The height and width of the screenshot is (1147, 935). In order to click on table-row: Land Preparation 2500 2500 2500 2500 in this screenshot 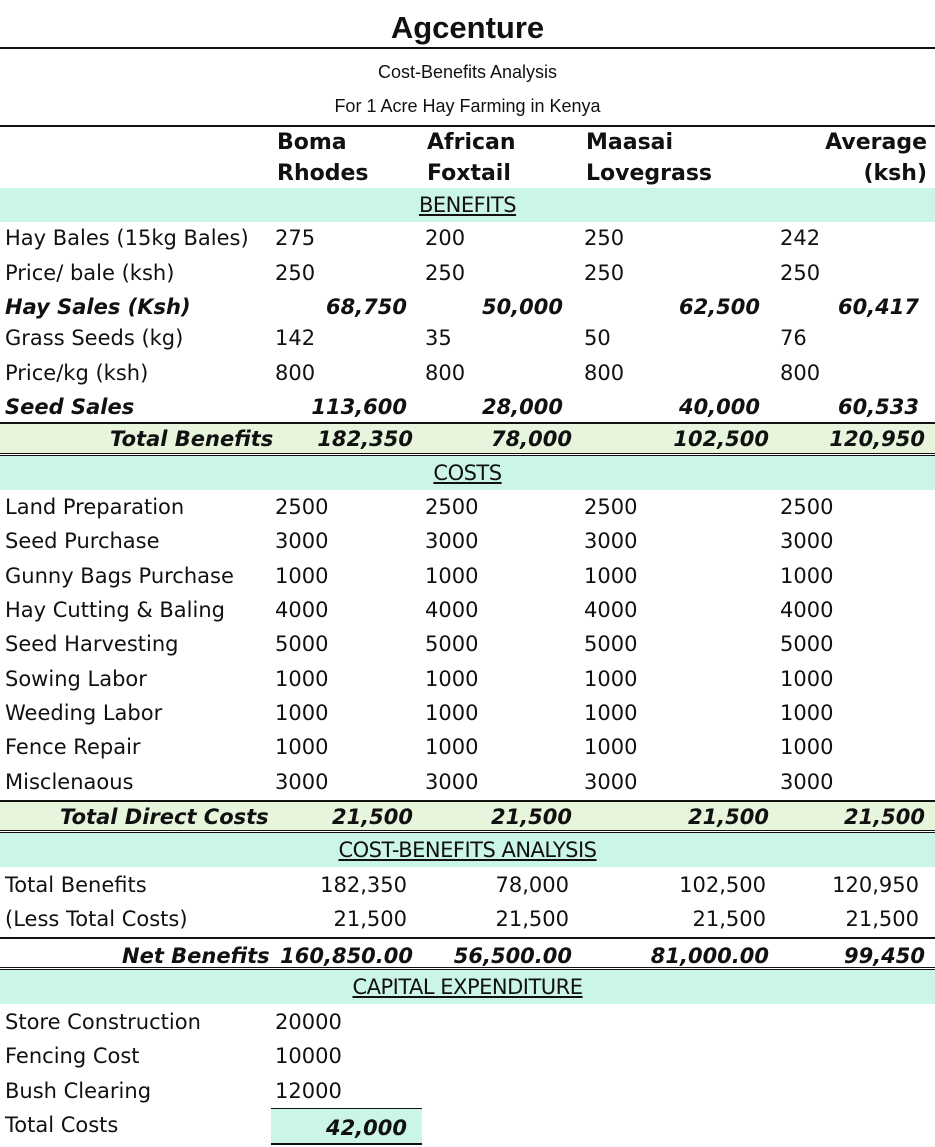, I will do `click(419, 507)`.